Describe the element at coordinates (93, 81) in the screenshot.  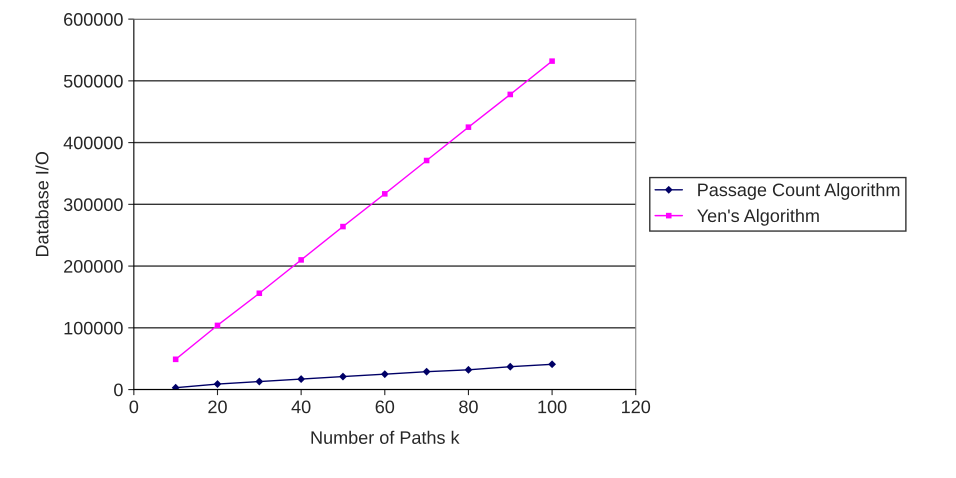
I see `y-tick-label: 500000` at that location.